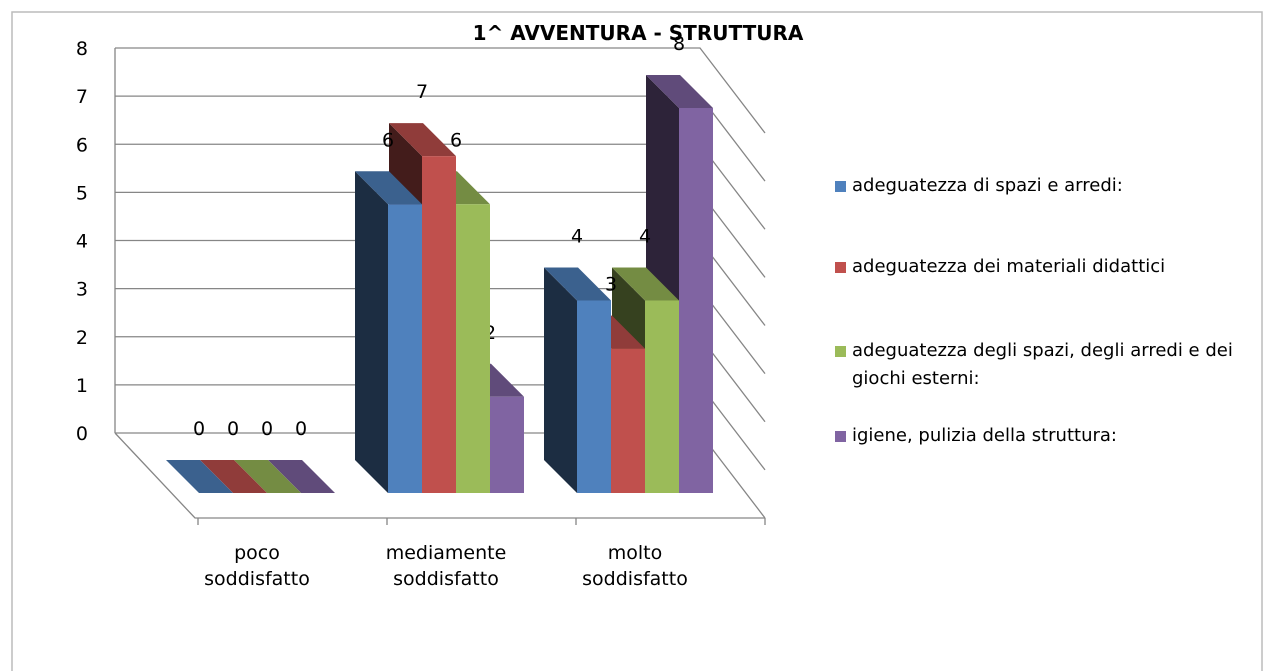 The height and width of the screenshot is (671, 1268). I want to click on y-tick-label: 5, so click(82, 193).